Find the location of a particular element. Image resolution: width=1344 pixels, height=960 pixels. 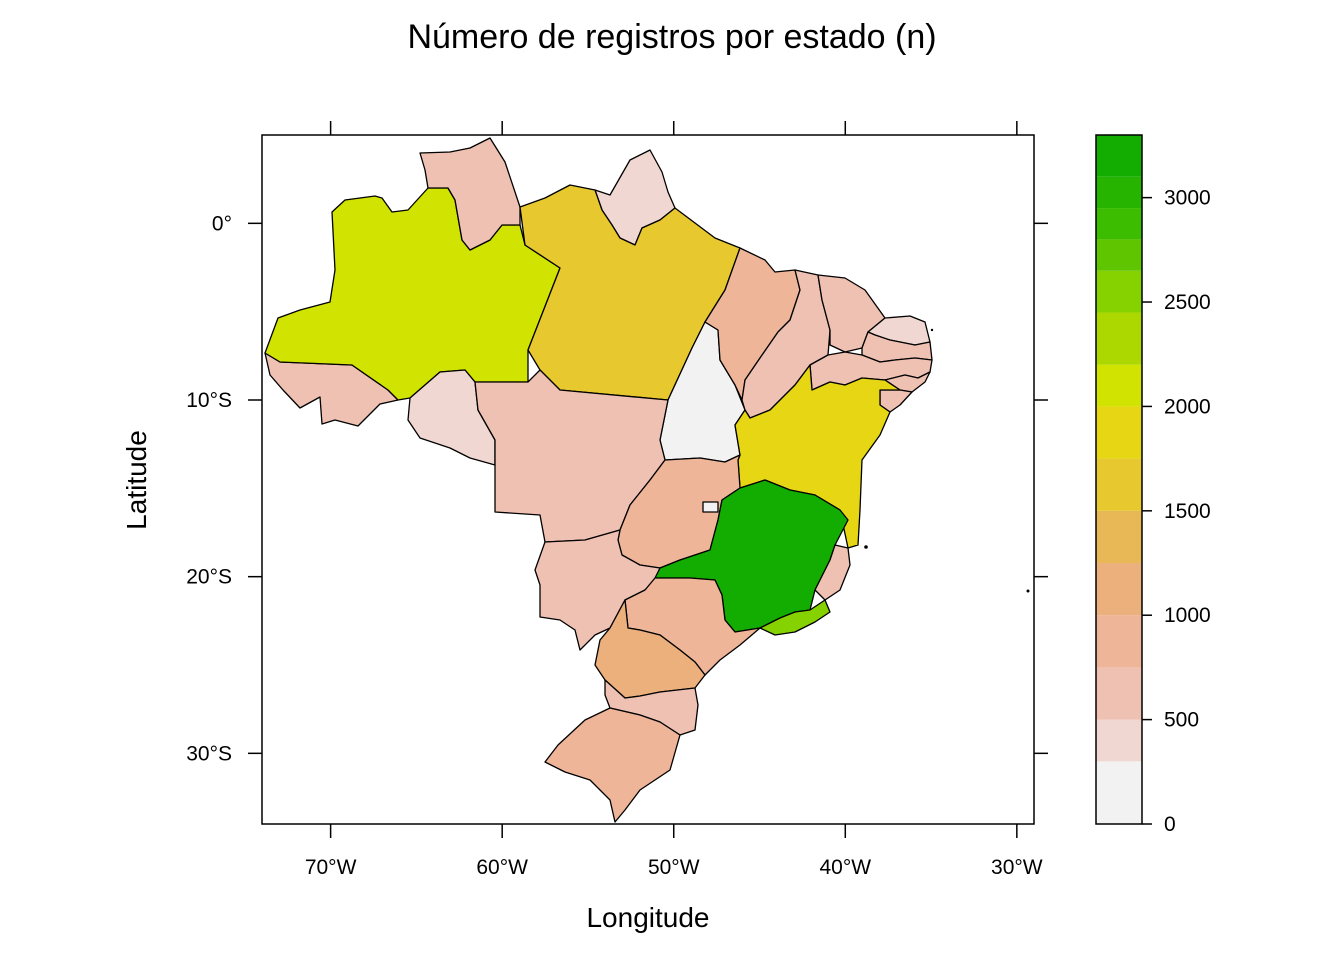

colorbar-border is located at coordinates (1119, 479).